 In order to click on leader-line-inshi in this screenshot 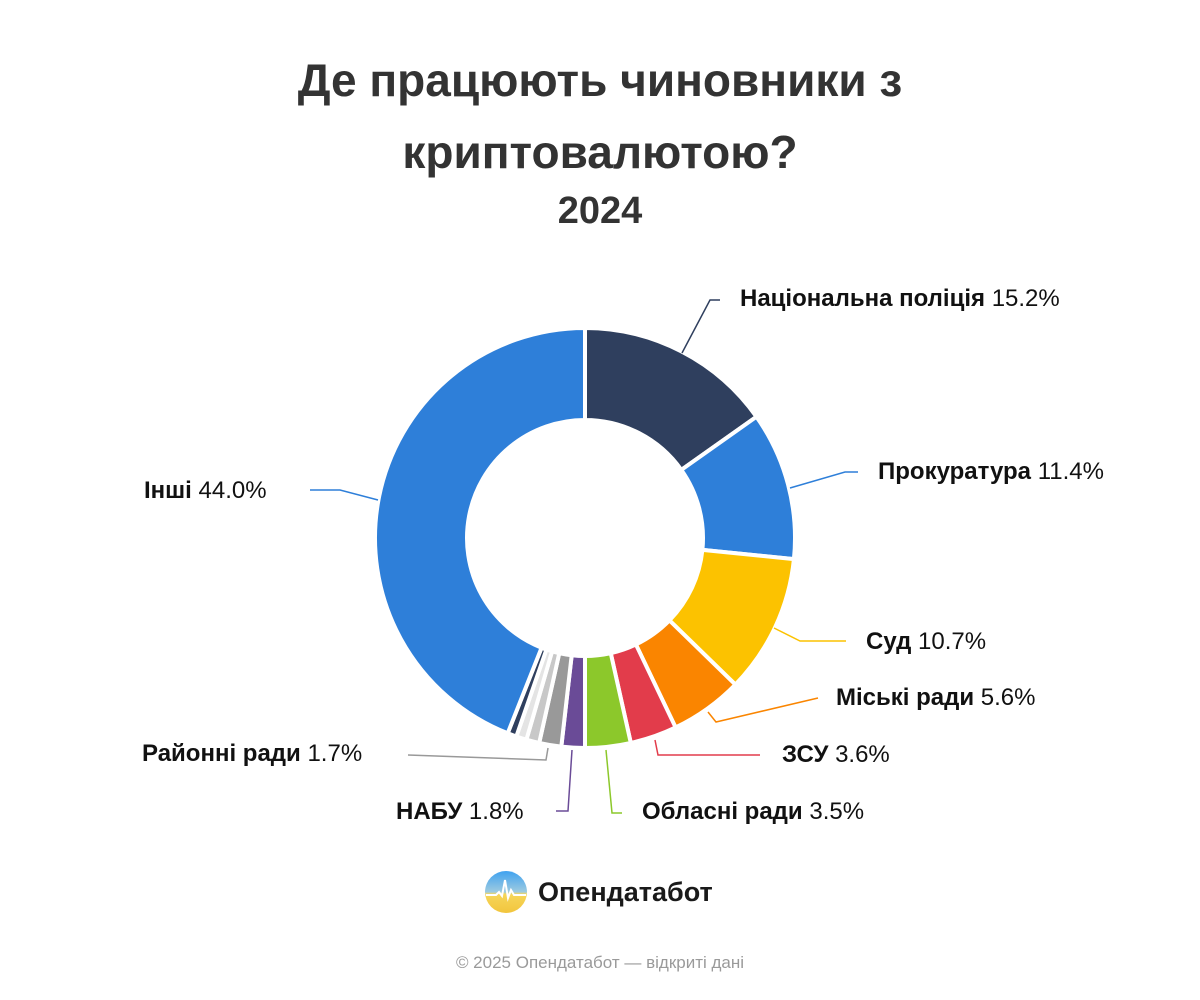, I will do `click(344, 495)`.